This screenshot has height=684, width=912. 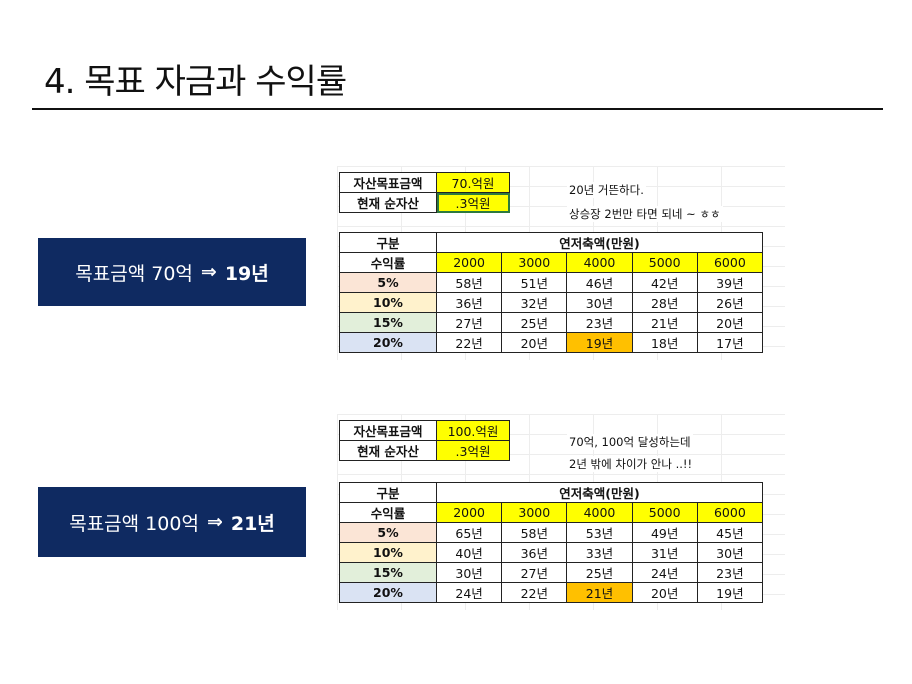 I want to click on note-line-2: 2년 밖에 차이가 안나 ..!!, so click(x=631, y=464).